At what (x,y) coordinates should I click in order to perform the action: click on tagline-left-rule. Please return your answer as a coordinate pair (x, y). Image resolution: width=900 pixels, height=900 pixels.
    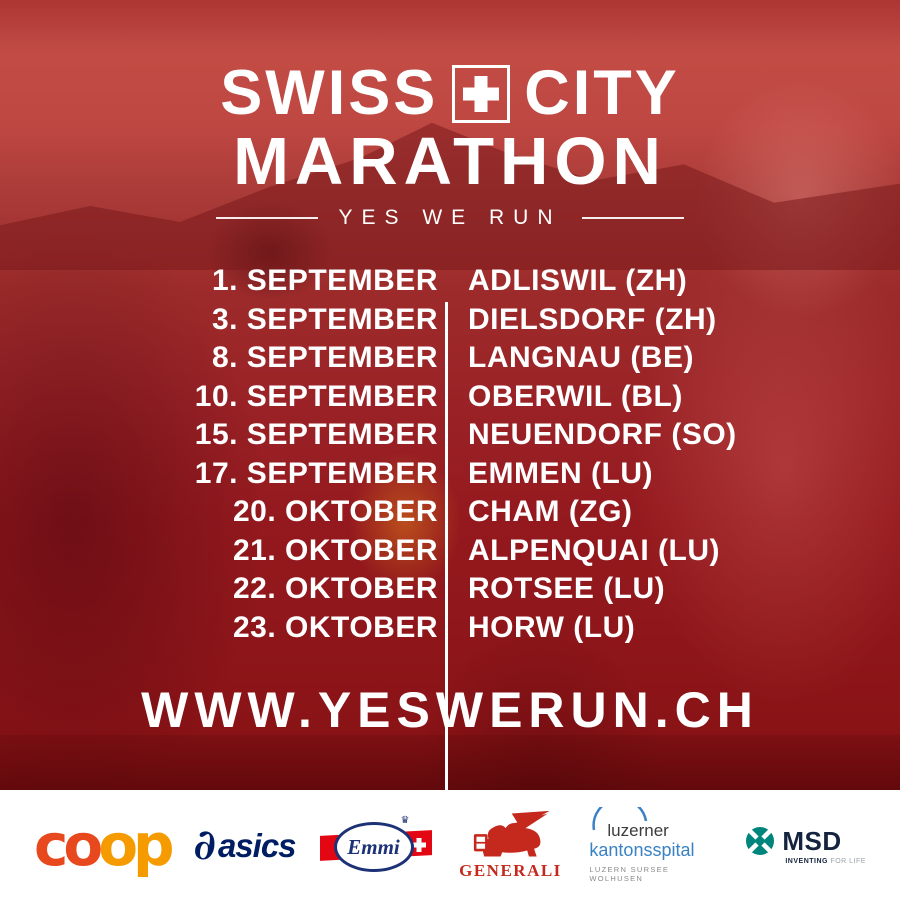
    Looking at the image, I should click on (267, 218).